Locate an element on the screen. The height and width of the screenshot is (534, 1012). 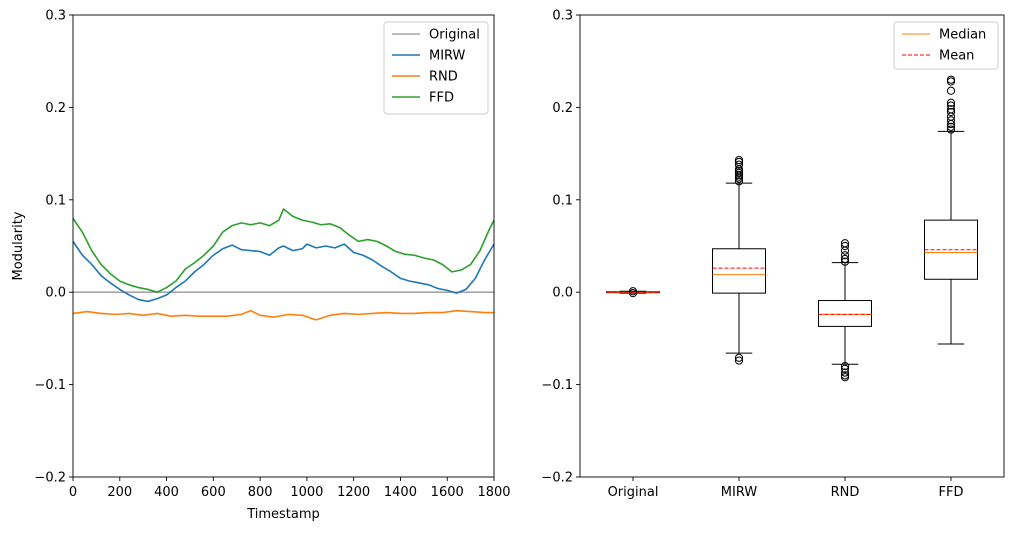
series-line-mirw is located at coordinates (283, 271).